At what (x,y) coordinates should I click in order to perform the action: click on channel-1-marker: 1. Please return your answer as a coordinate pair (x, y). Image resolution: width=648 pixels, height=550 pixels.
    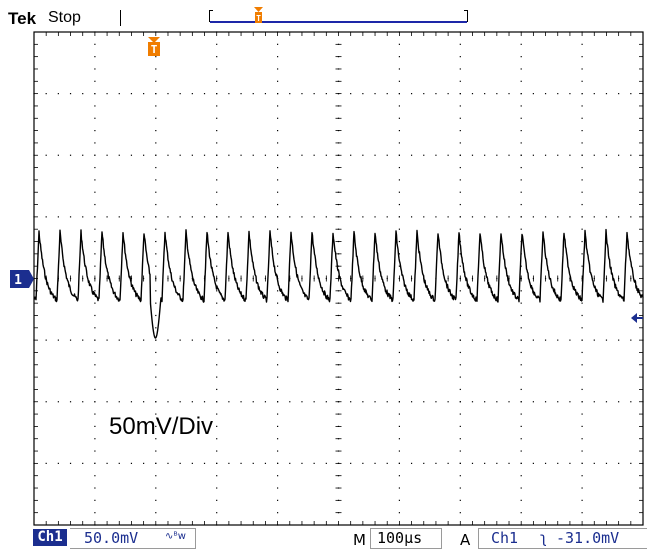
    Looking at the image, I should click on (22, 279).